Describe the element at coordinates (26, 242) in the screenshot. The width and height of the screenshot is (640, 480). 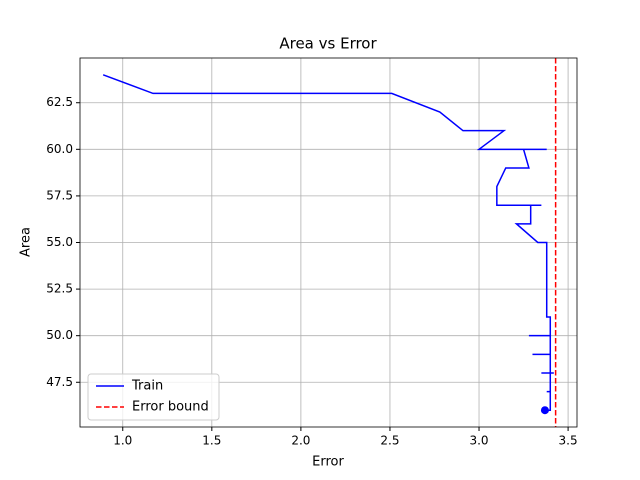
I see `y-axis-label: Area` at that location.